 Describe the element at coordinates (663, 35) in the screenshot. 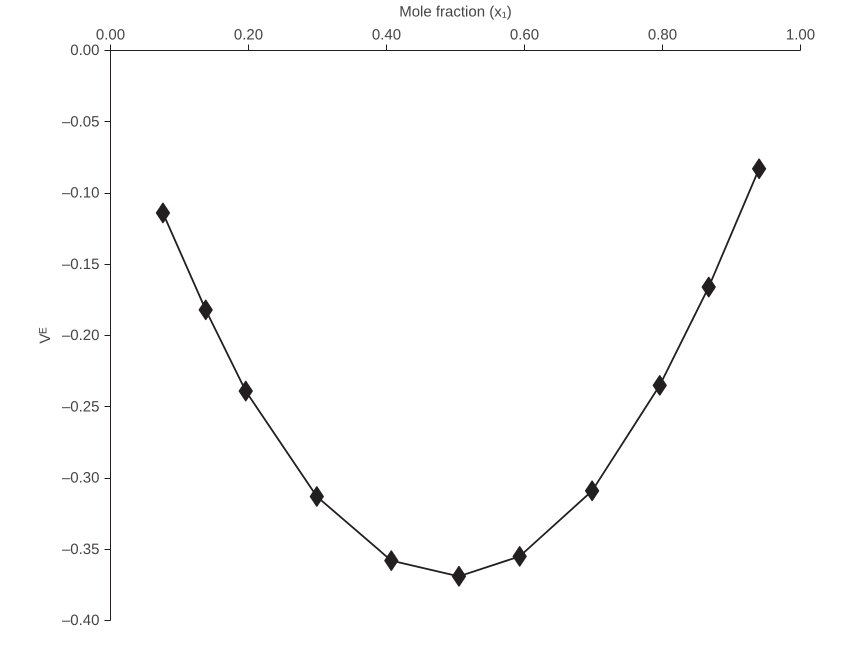

I see `x-tick-label: 0.80` at that location.